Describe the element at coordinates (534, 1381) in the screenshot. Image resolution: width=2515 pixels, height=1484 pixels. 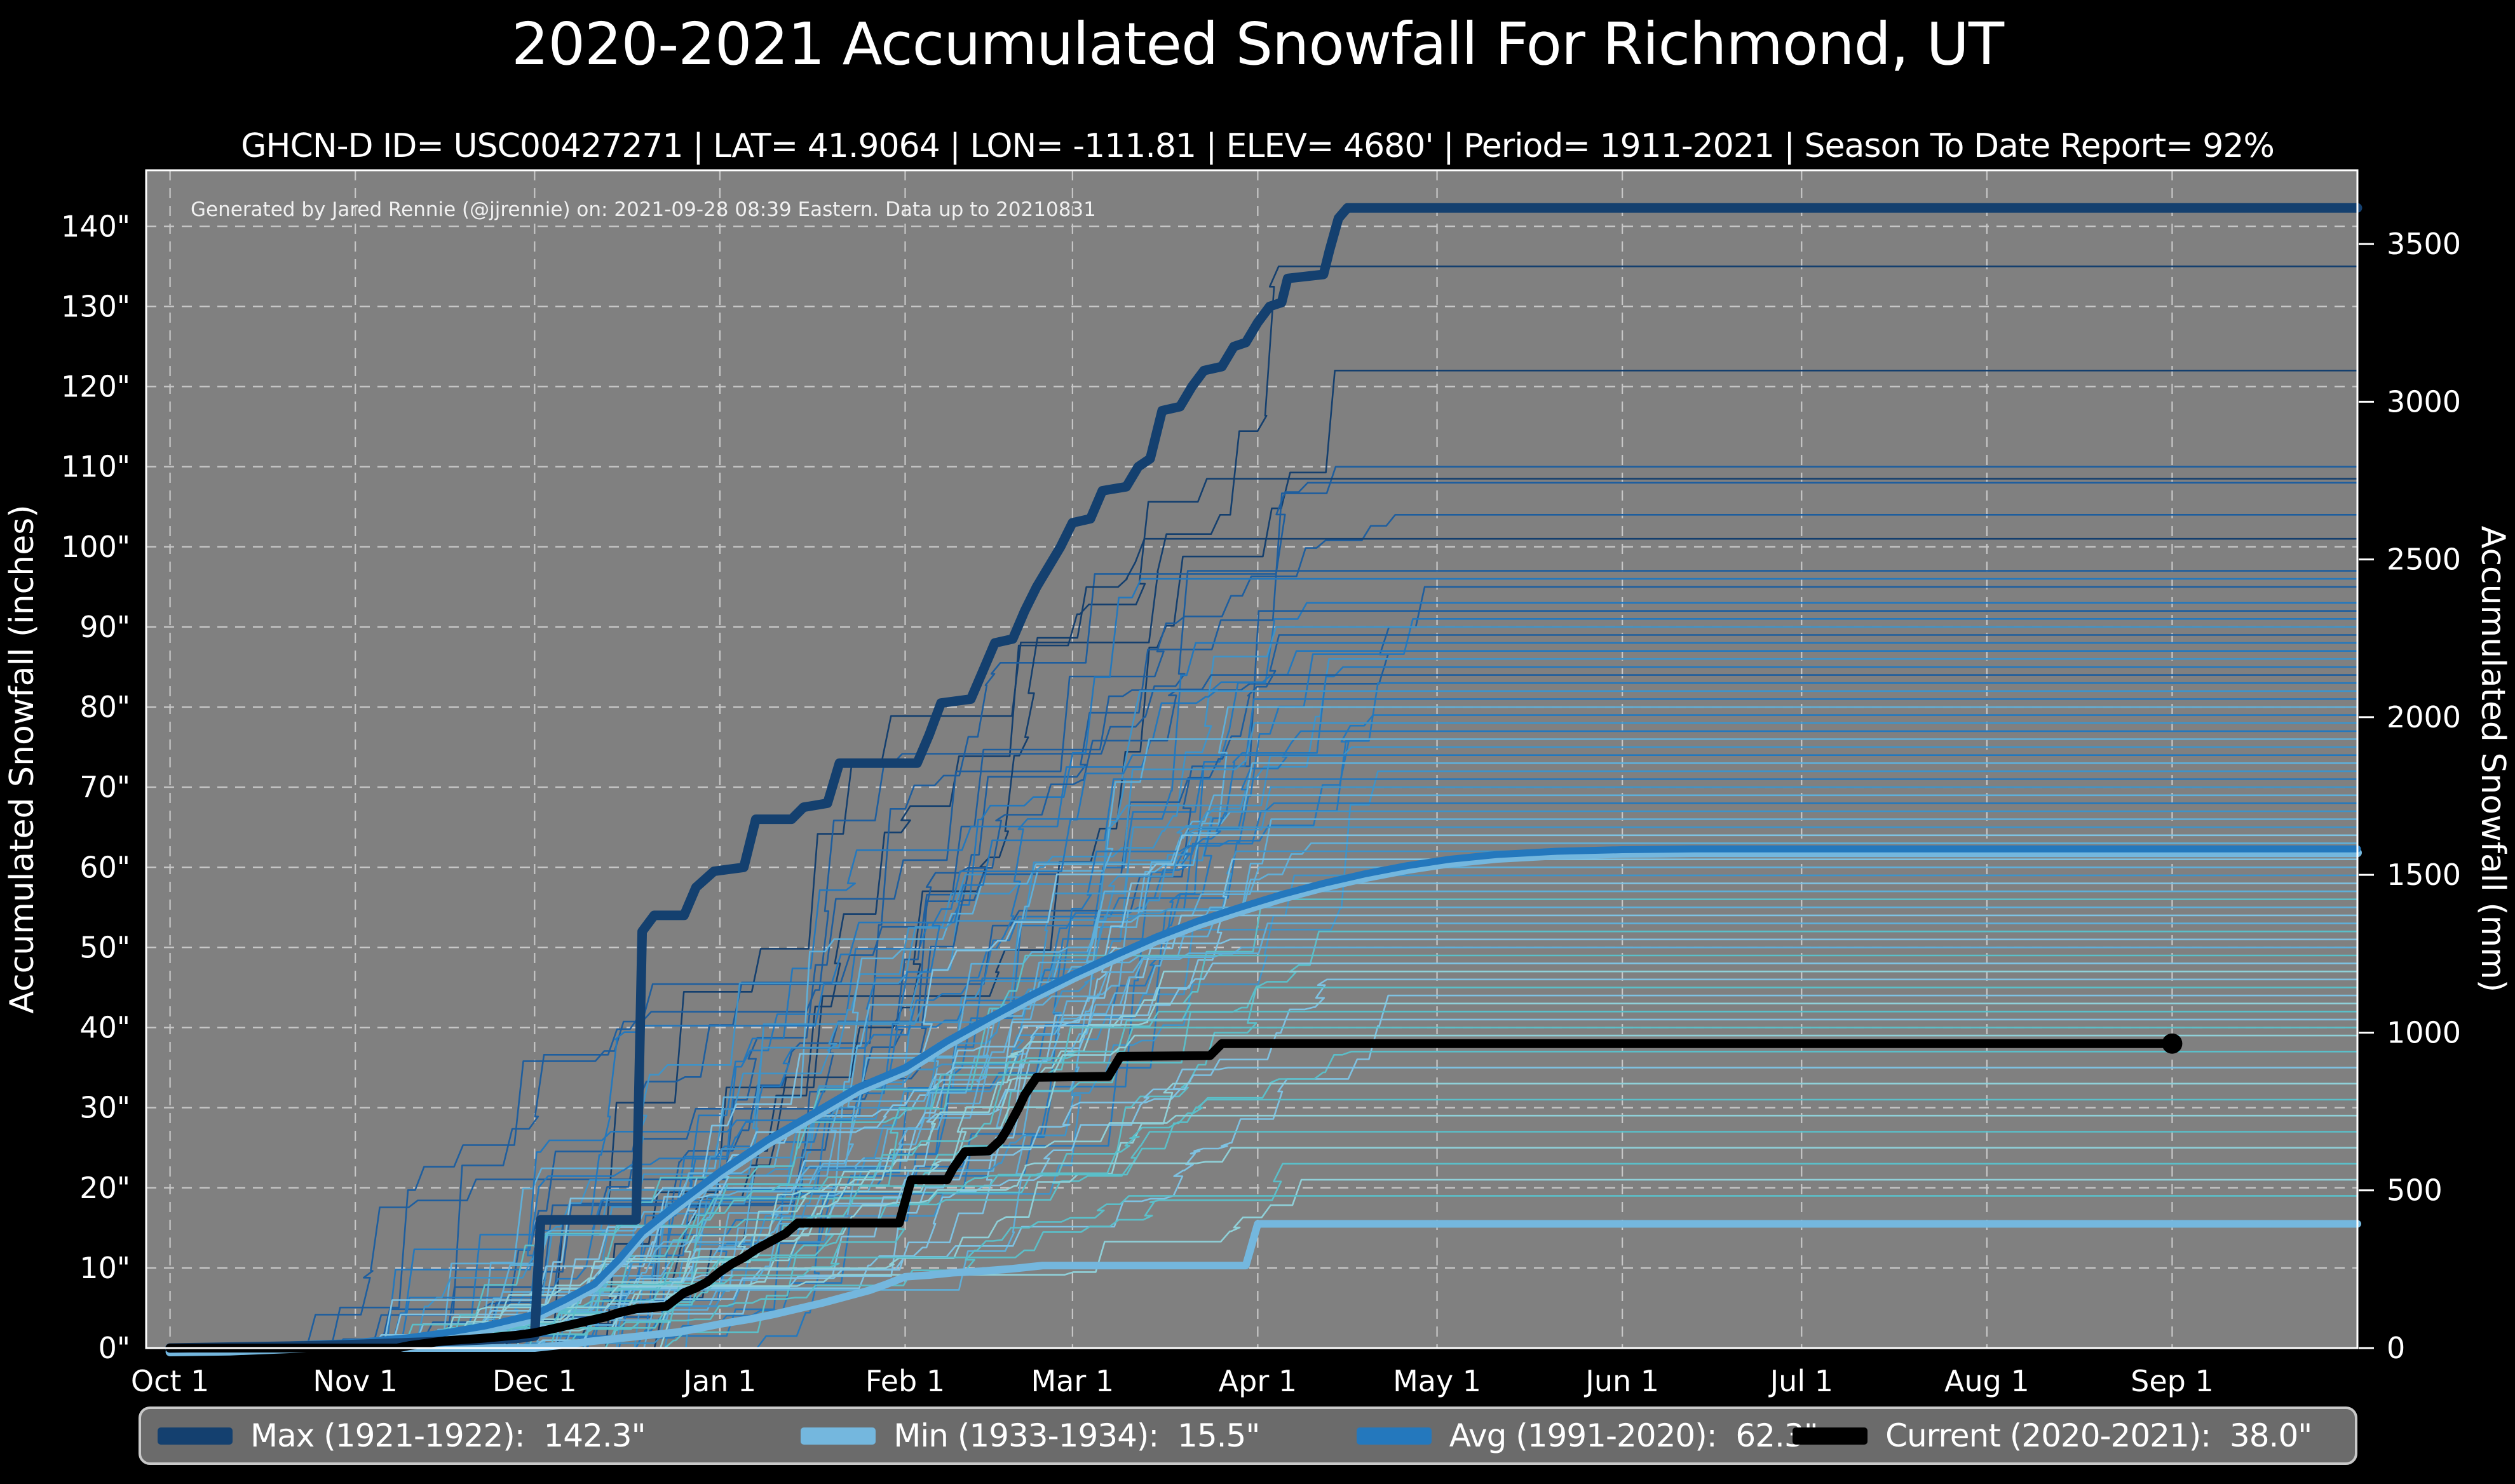
I see `svg-text: Dec 1` at that location.